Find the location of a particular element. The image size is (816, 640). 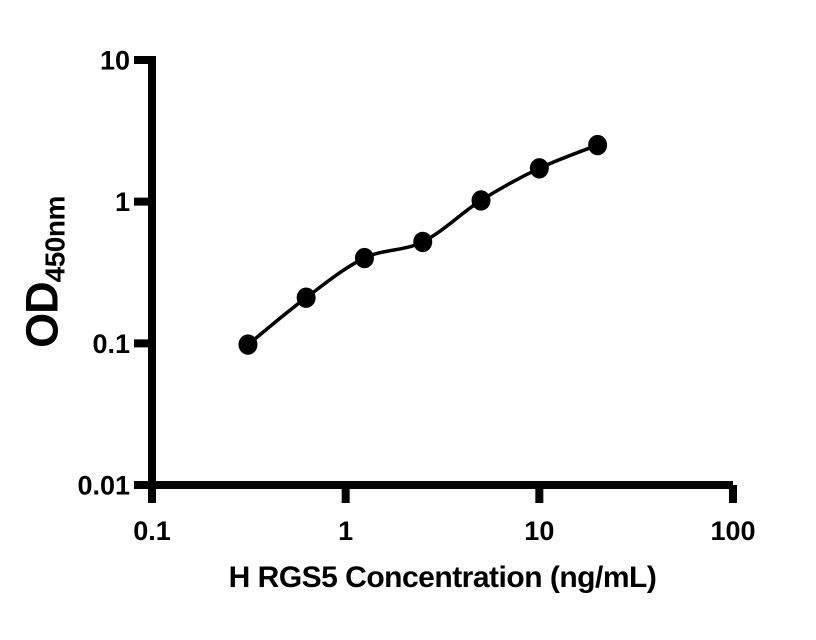

y-tick-label: 0.1 is located at coordinates (111, 344).